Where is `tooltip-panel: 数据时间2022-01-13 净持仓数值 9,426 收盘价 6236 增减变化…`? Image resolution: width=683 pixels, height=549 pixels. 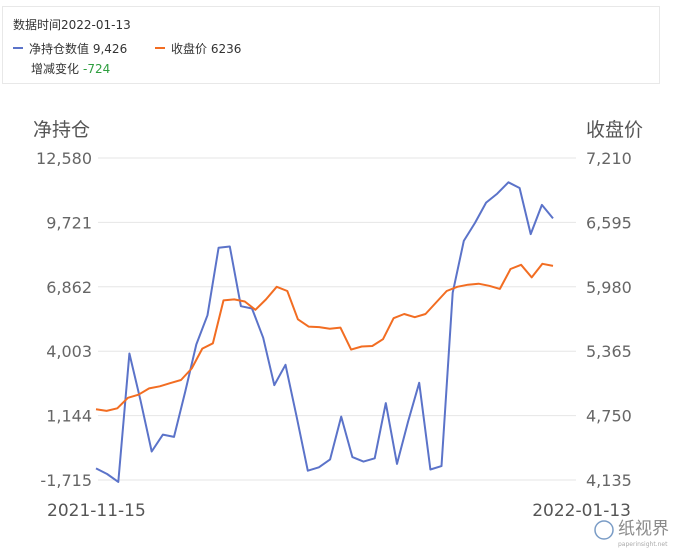
tooltip-panel: 数据时间2022-01-13 净持仓数值 9,426 收盘价 6236 增减变化… is located at coordinates (331, 45).